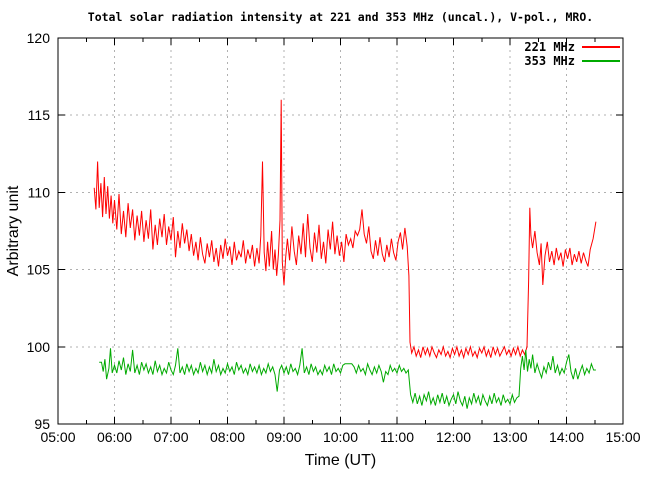  I want to click on x-axis-label: Time (UT), so click(340, 460).